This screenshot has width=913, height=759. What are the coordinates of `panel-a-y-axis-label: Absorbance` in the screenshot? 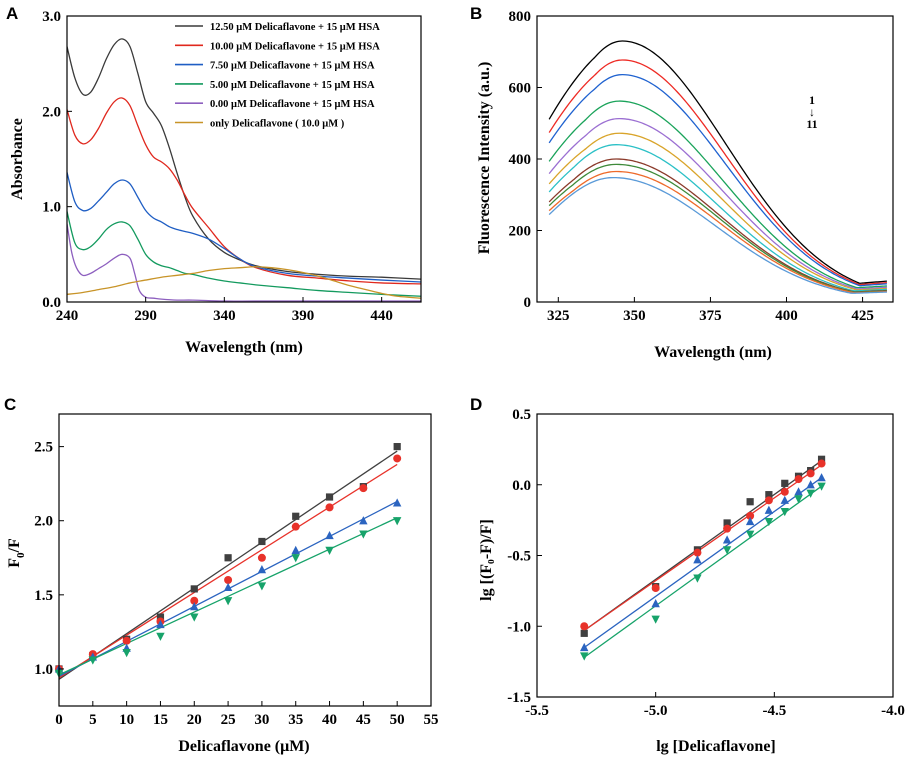 It's located at (17, 159).